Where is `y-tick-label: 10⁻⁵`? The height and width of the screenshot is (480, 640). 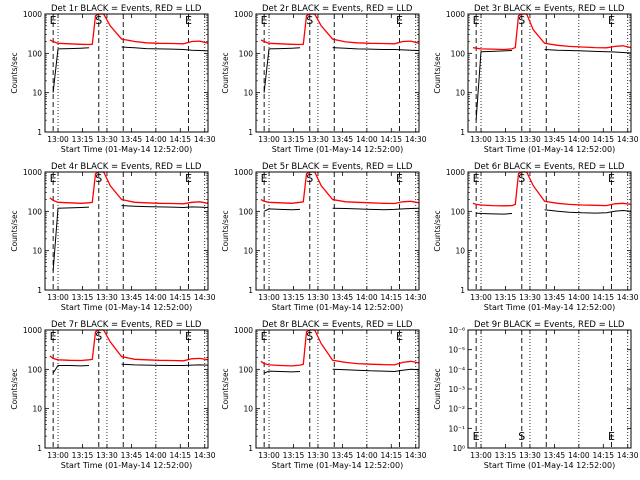
y-tick-label: 10⁻⁵ is located at coordinates (456, 350).